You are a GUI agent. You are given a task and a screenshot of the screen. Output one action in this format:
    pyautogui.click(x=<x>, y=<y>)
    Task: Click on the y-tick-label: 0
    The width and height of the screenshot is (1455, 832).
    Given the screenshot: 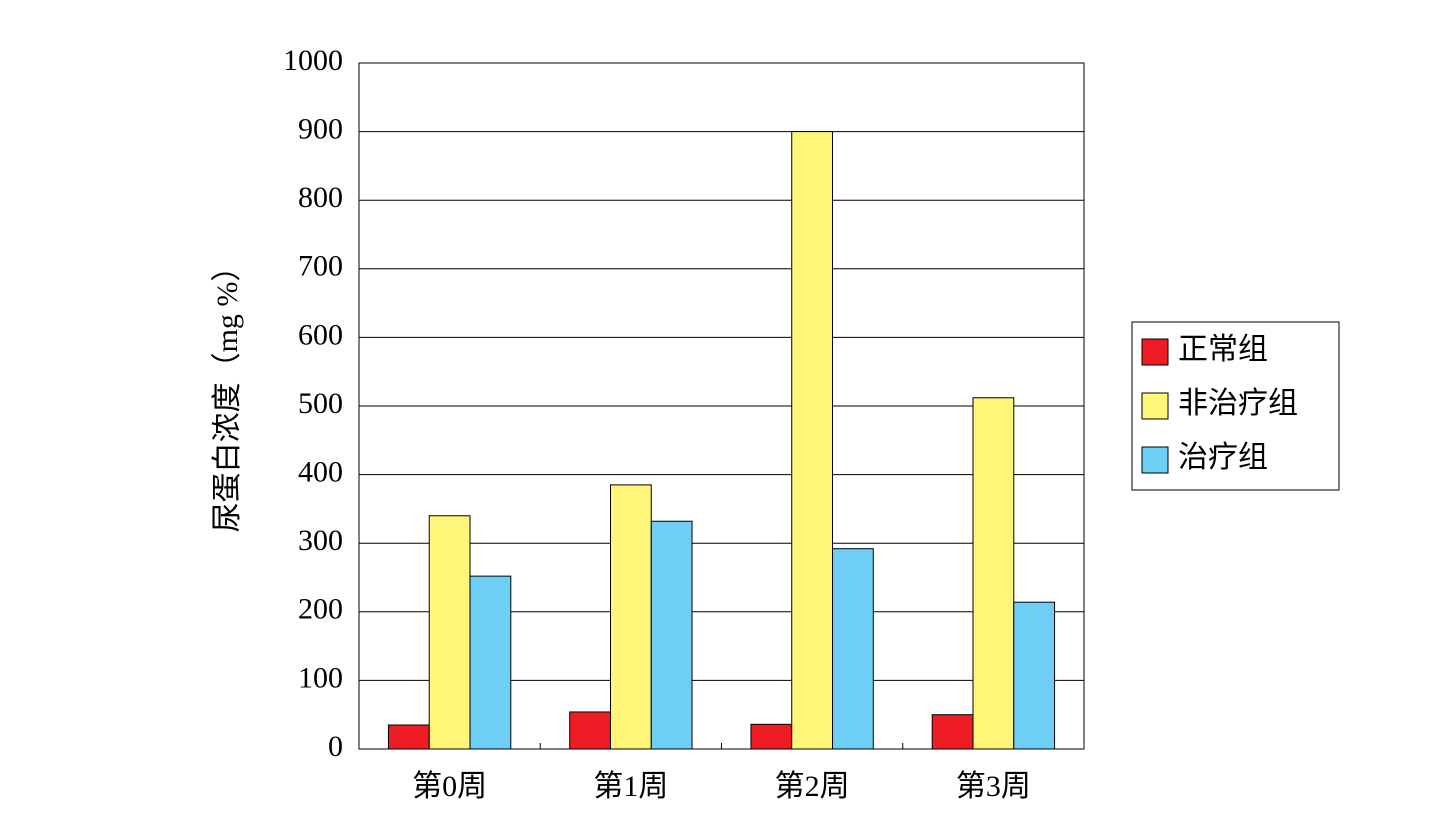 What is the action you would take?
    pyautogui.click(x=335, y=746)
    